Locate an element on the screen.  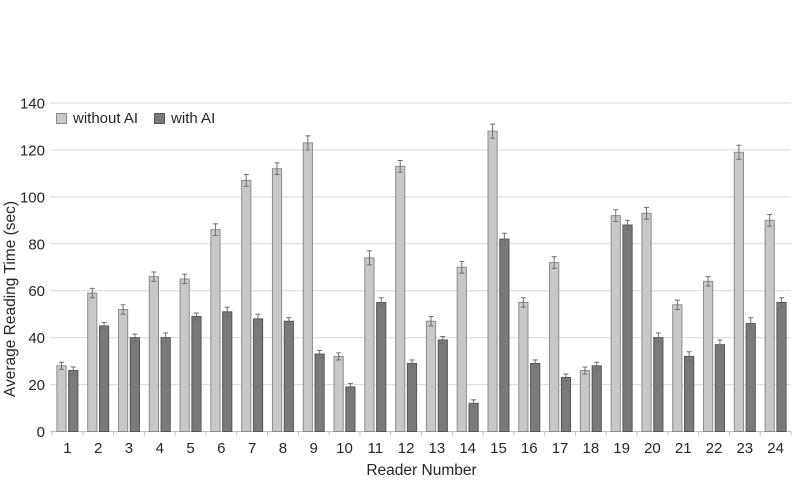
x-tick-label: 1 is located at coordinates (67, 448).